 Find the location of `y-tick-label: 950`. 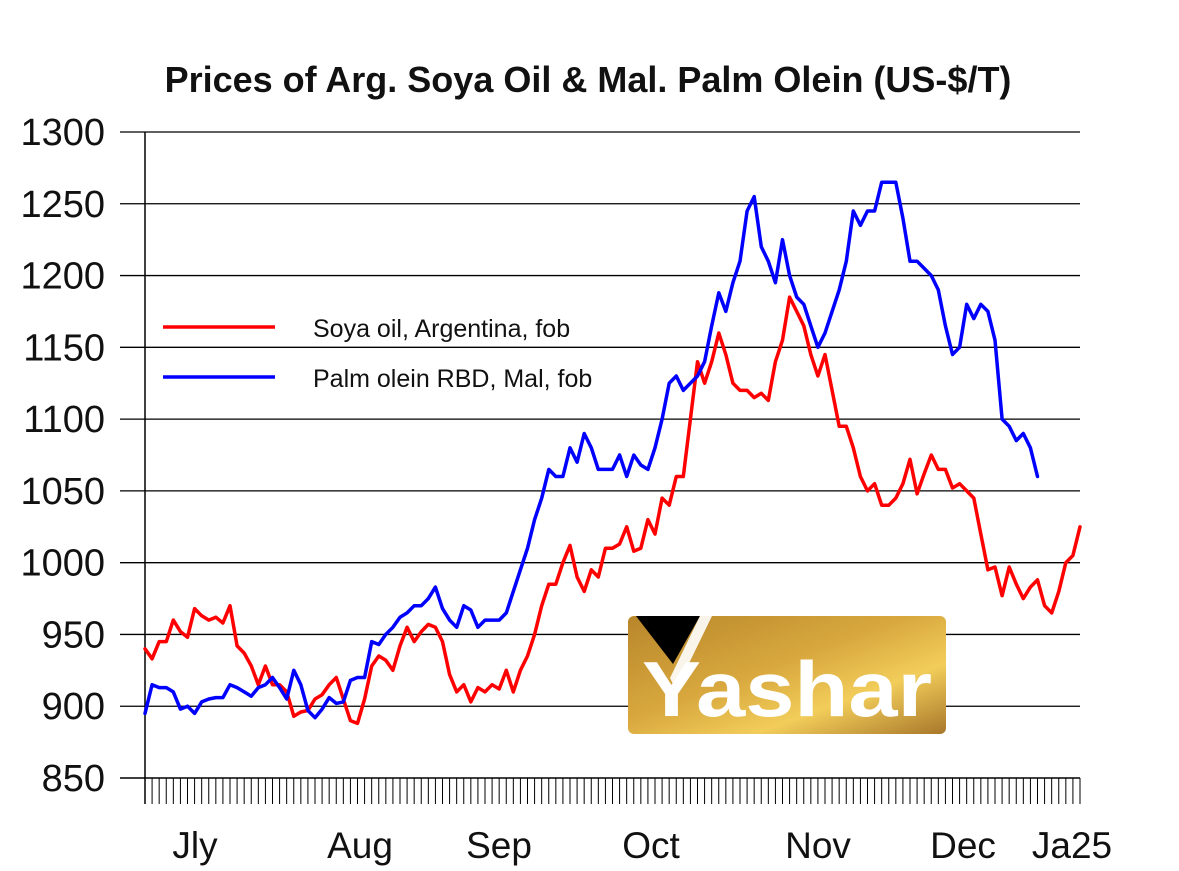

y-tick-label: 950 is located at coordinates (73, 635).